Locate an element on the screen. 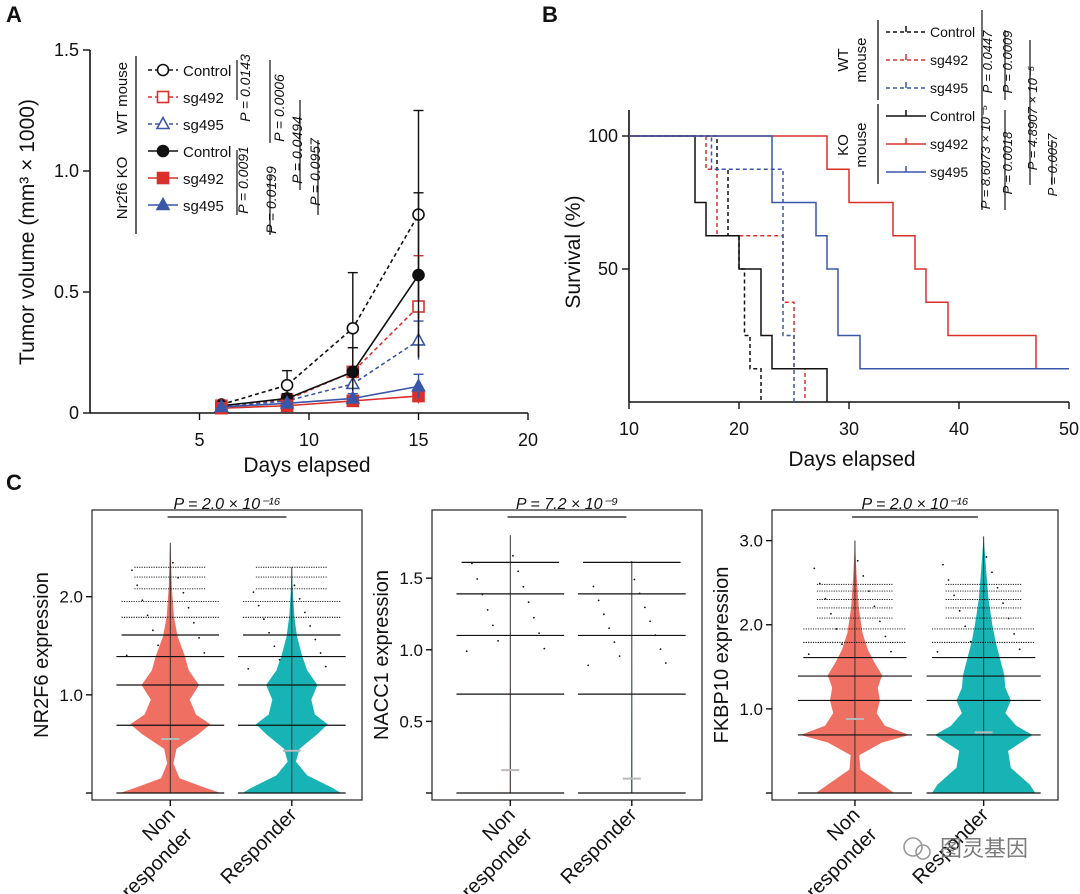 The width and height of the screenshot is (1080, 894). pvalue-label: P = 0.0009 is located at coordinates (1007, 62).